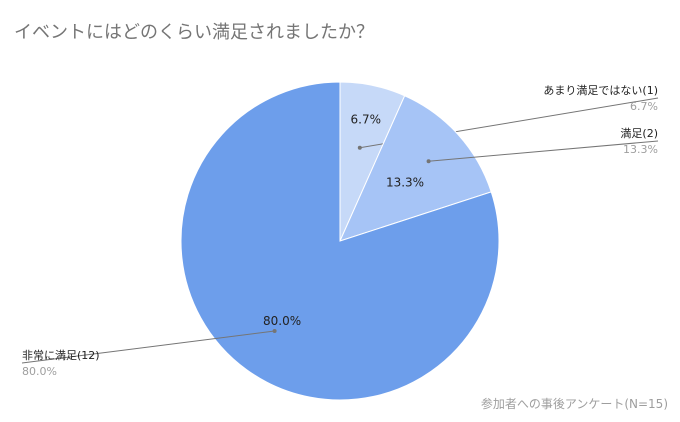 The width and height of the screenshot is (680, 422). What do you see at coordinates (405, 183) in the screenshot?
I see `slice-percent-label: 13.3%` at bounding box center [405, 183].